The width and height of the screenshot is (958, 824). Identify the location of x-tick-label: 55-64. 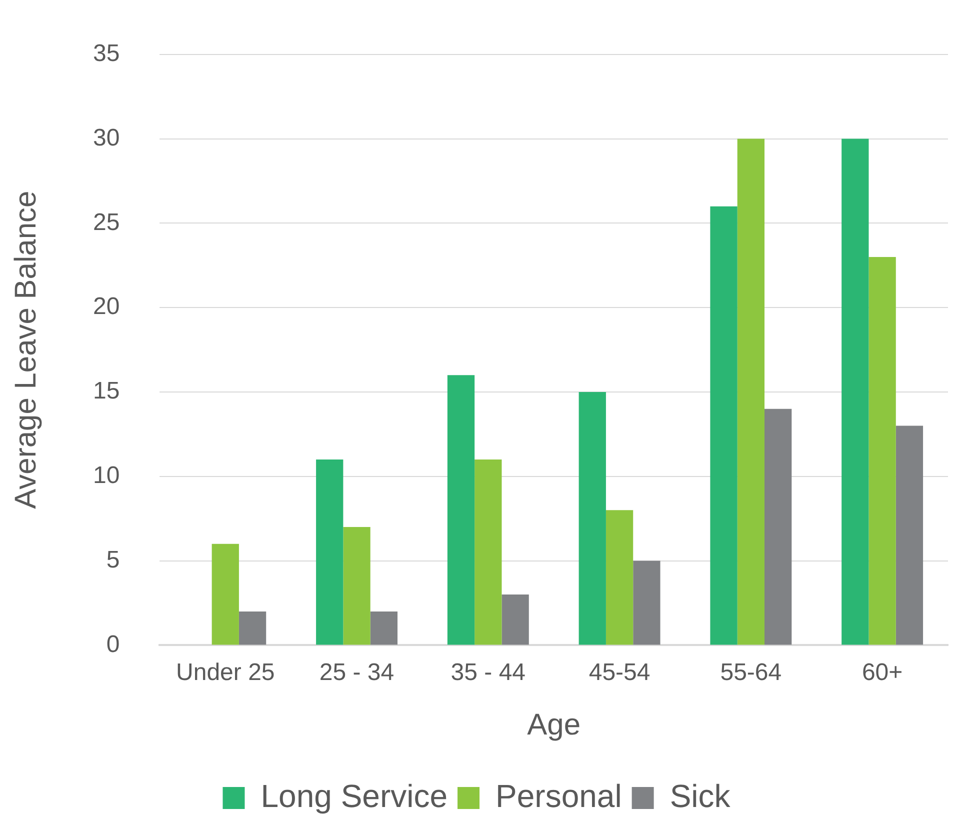
(751, 672).